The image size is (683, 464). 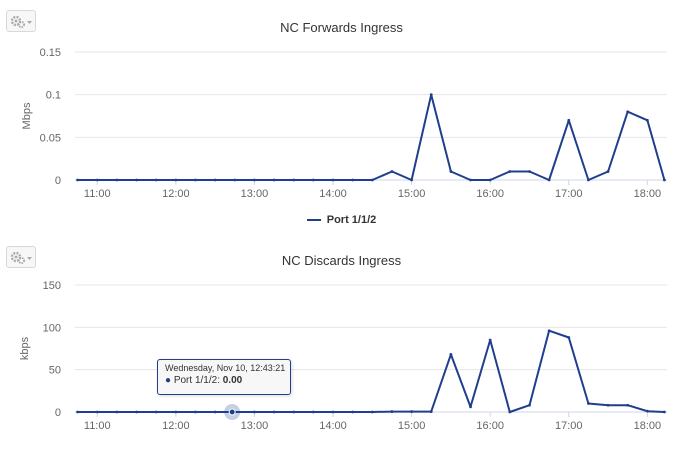 What do you see at coordinates (341, 27) in the screenshot?
I see `chart-title: NC Forwards Ingress` at bounding box center [341, 27].